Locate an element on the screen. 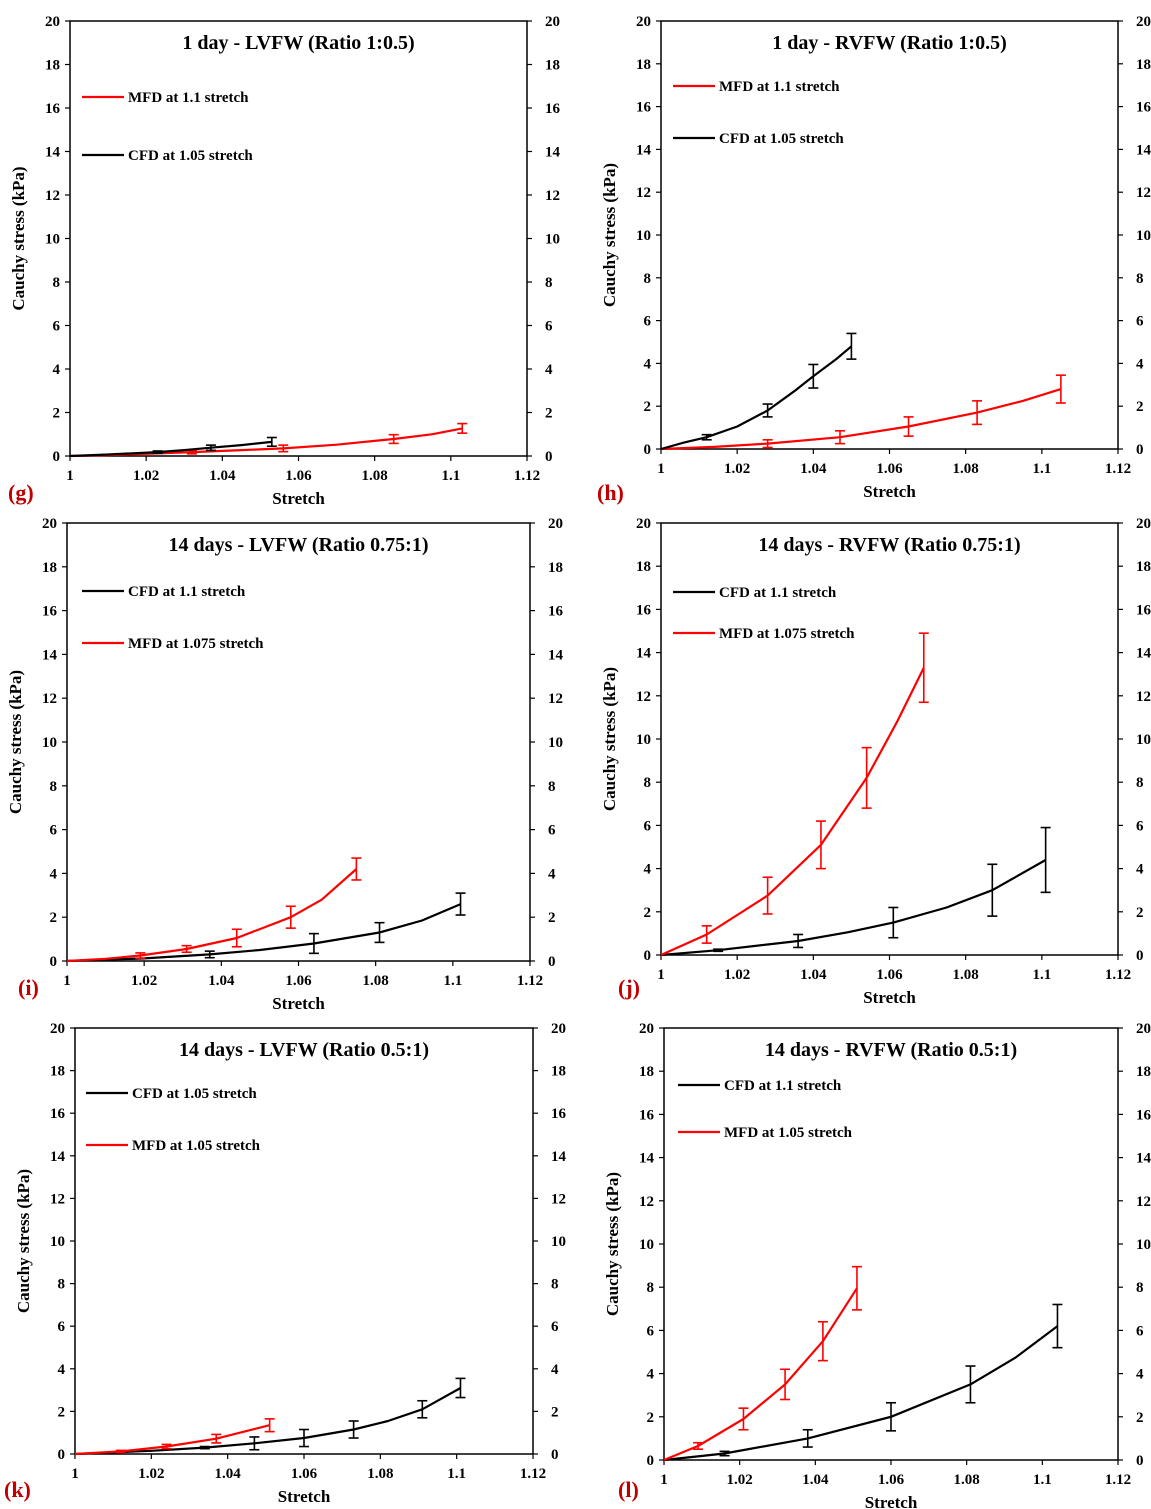  chart-title: 14 days - LVFW (Ratio 0.75:1) is located at coordinates (298, 545).